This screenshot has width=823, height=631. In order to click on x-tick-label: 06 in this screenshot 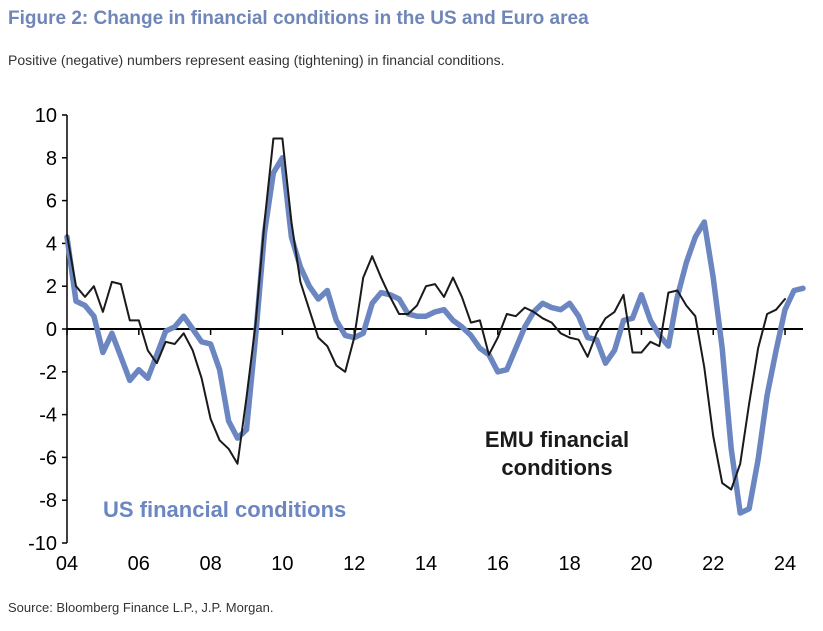, I will do `click(139, 564)`.